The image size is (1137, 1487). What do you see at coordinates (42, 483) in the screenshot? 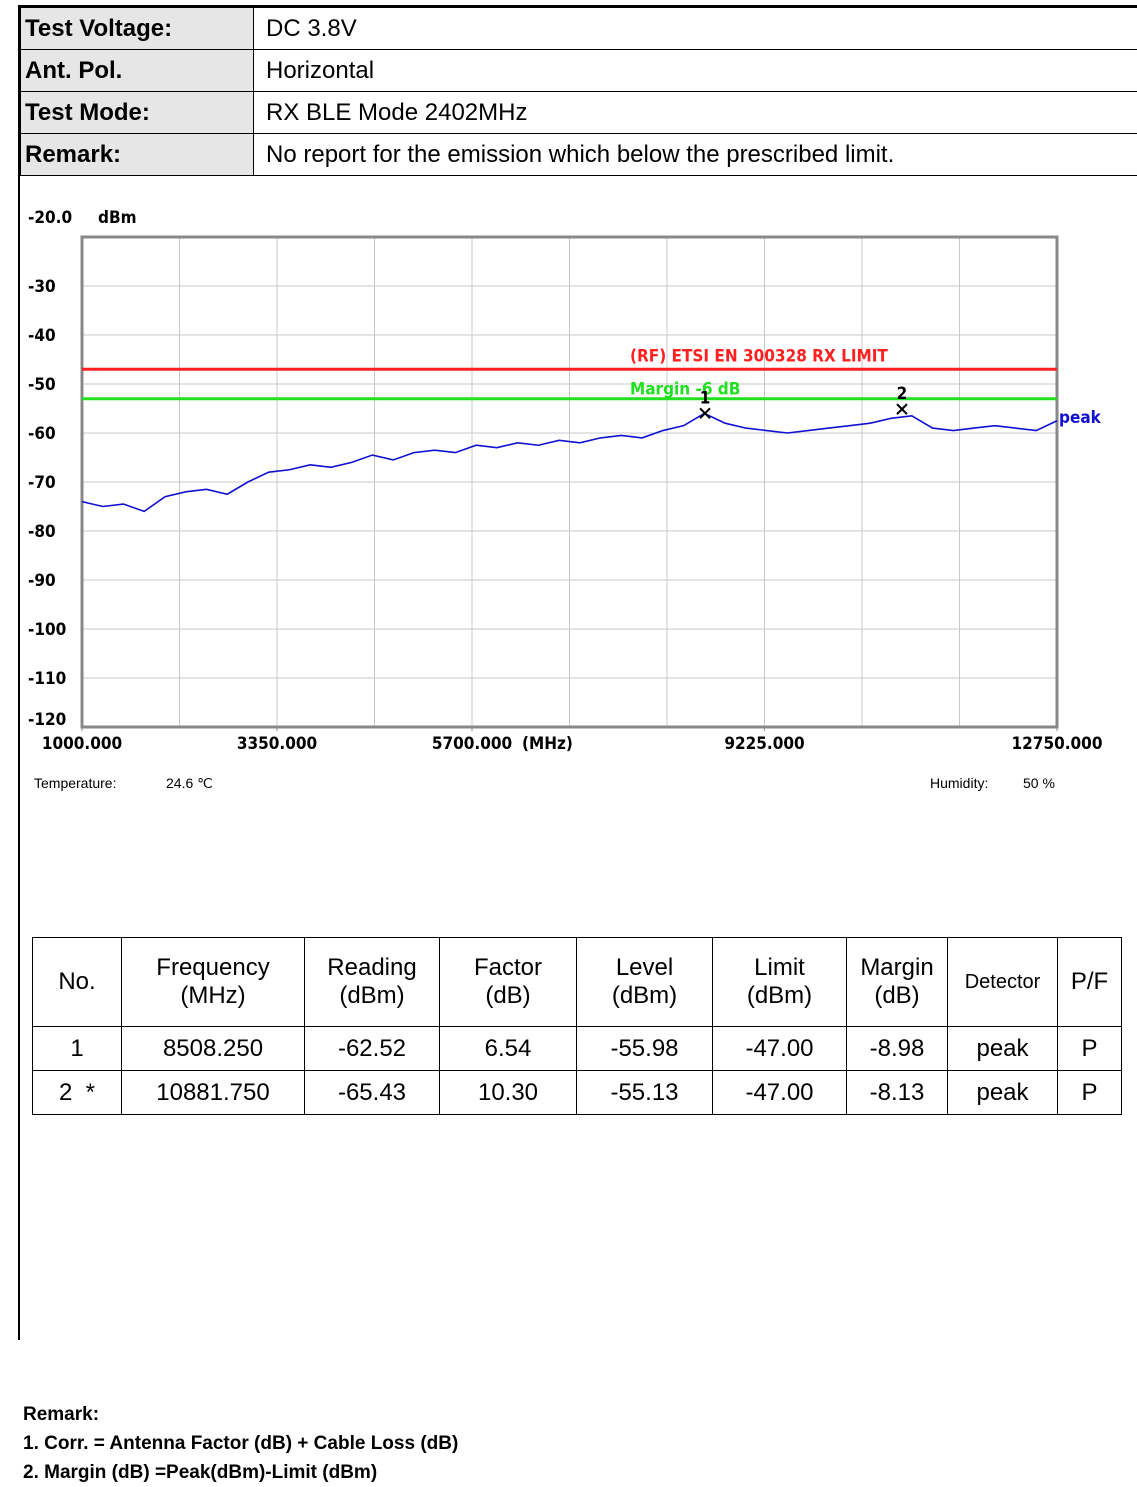
I see `y-tick-label: -70` at bounding box center [42, 483].